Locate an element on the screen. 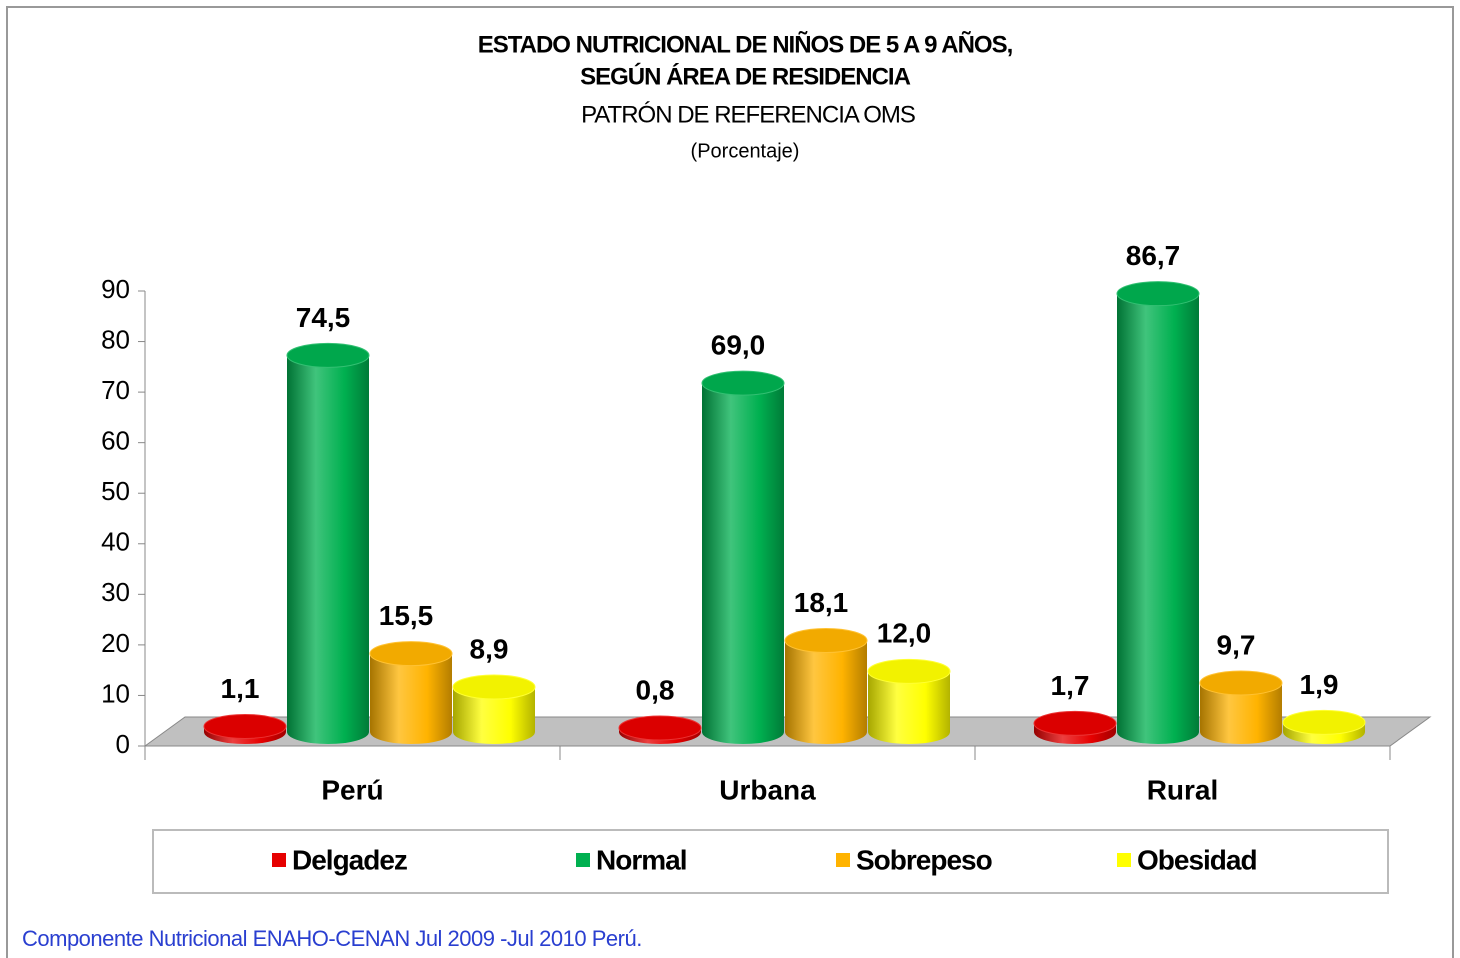 This screenshot has width=1460, height=958. y-tick-label: 80 is located at coordinates (115, 339).